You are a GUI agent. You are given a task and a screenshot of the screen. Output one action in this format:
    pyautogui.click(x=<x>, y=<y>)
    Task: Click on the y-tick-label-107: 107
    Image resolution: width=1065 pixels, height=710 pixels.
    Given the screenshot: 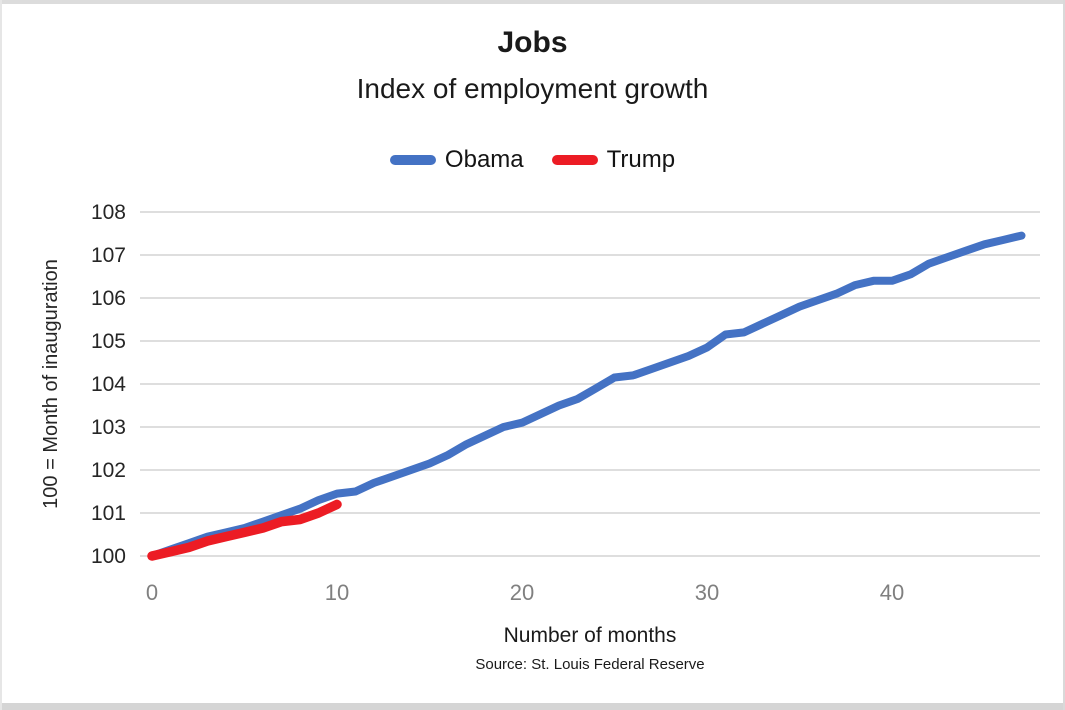 What is the action you would take?
    pyautogui.click(x=108, y=255)
    